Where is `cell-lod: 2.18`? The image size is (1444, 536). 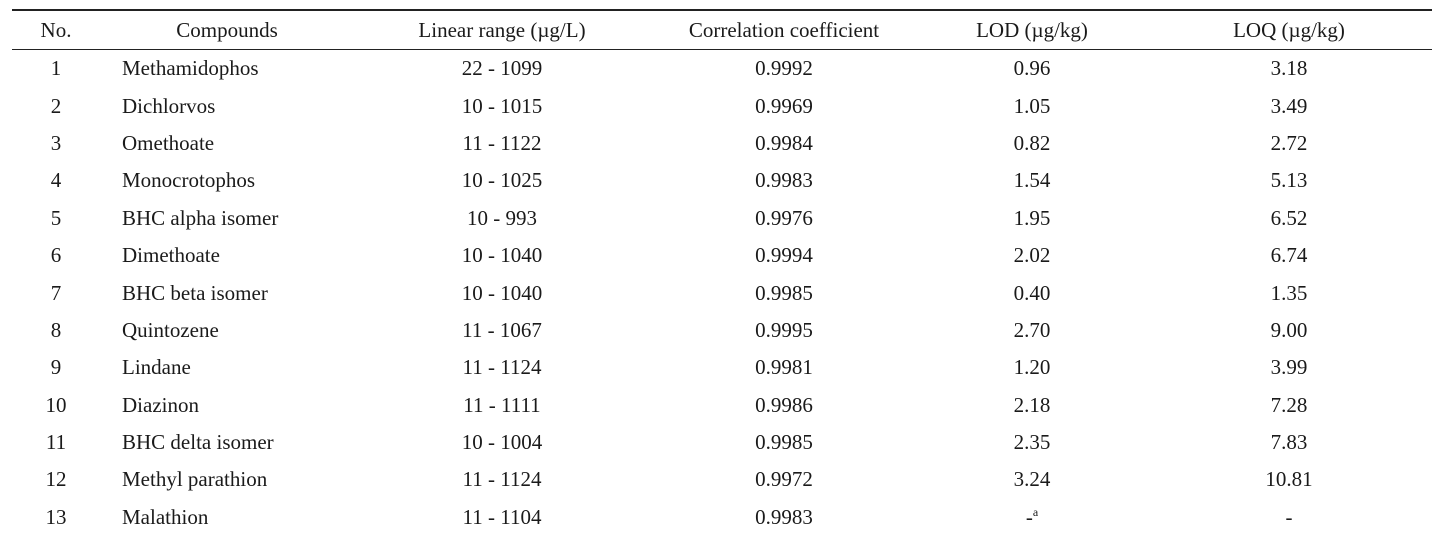
cell-lod: 2.18 is located at coordinates (1032, 404).